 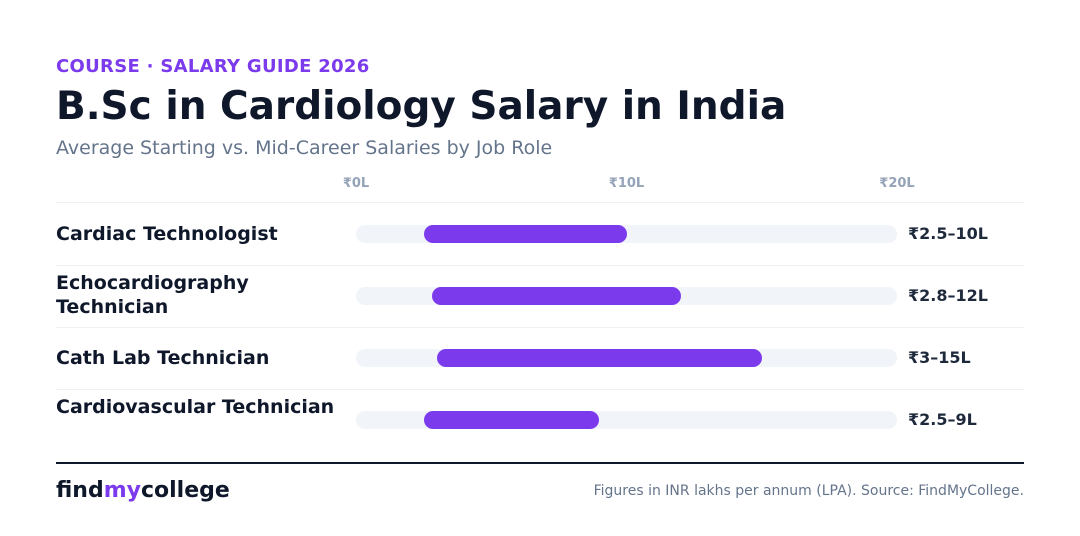 I want to click on role-label: Echocardiography Technician, so click(x=152, y=295).